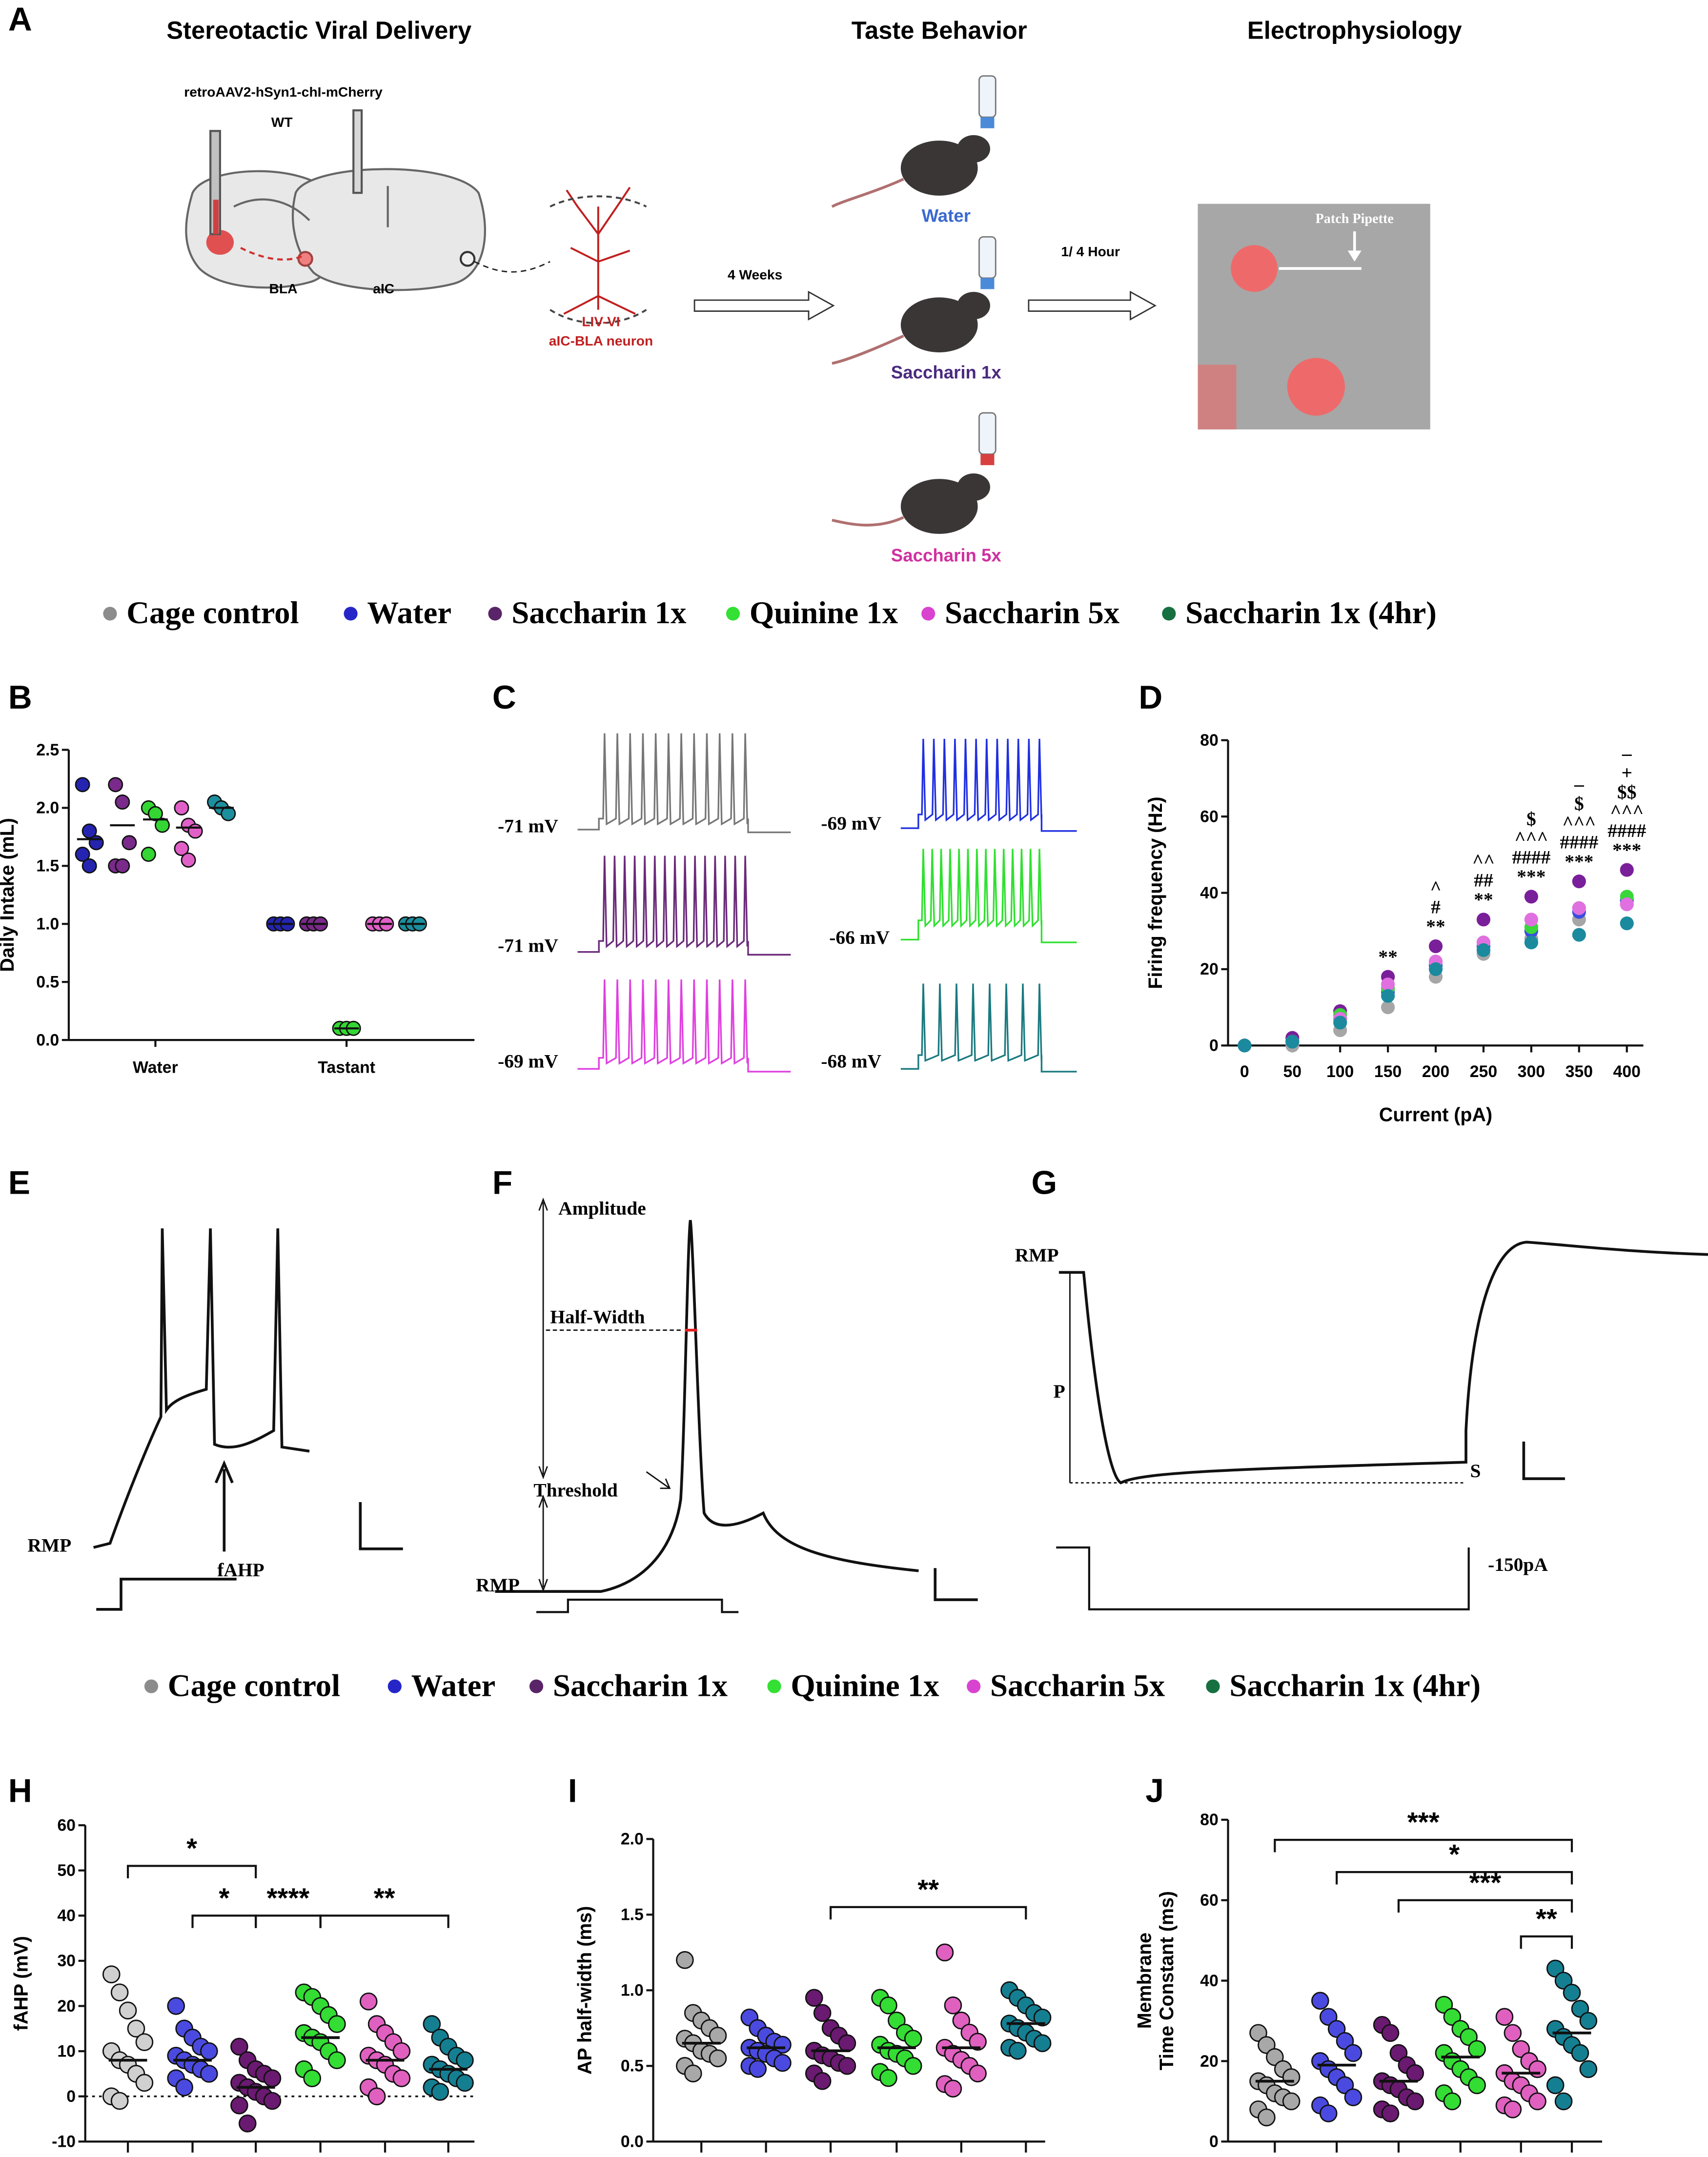 The width and height of the screenshot is (1708, 2157). I want to click on y-tick-label: 0, so click(1214, 2142).